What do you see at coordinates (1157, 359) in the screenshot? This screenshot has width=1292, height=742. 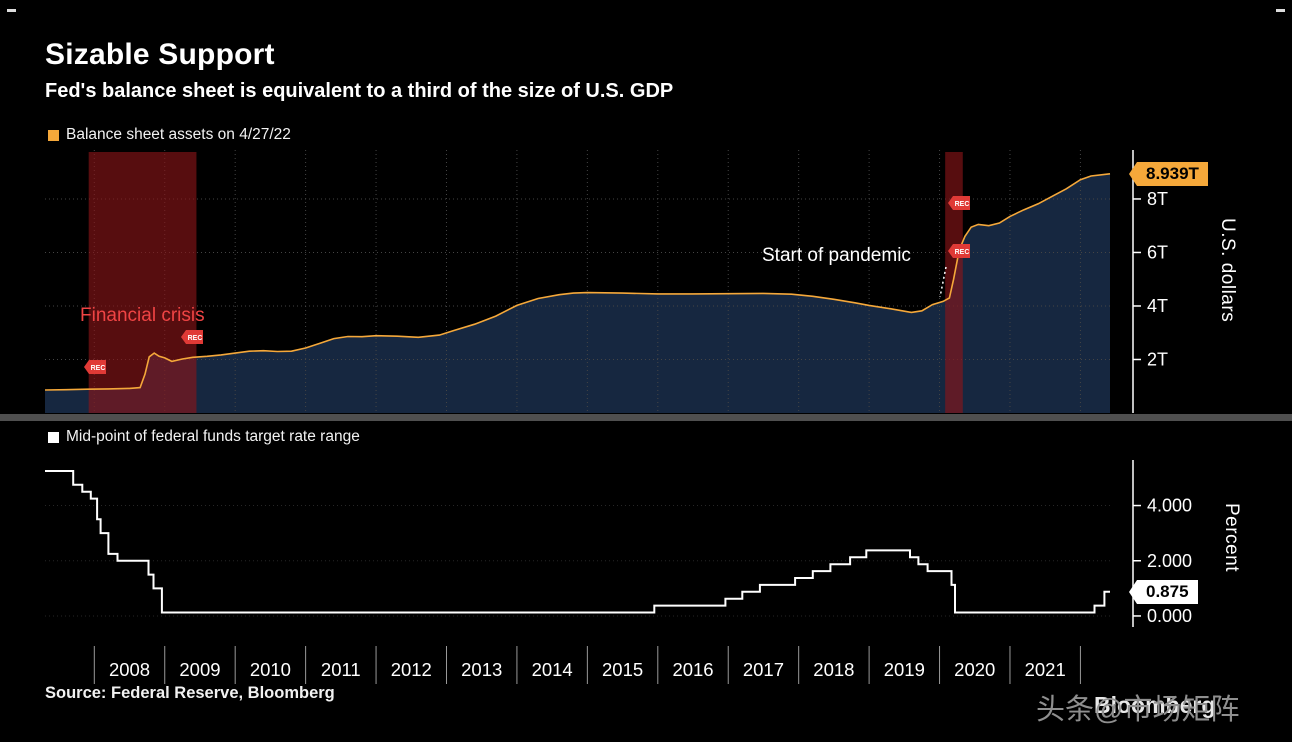 I see `svg-text: 2T` at bounding box center [1157, 359].